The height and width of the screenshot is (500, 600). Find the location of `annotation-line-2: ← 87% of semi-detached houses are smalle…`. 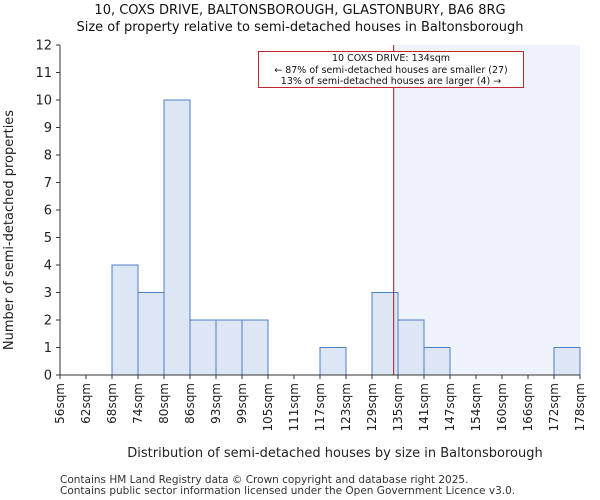

annotation-line-2: ← 87% of semi-detached houses are smalle… is located at coordinates (391, 70).